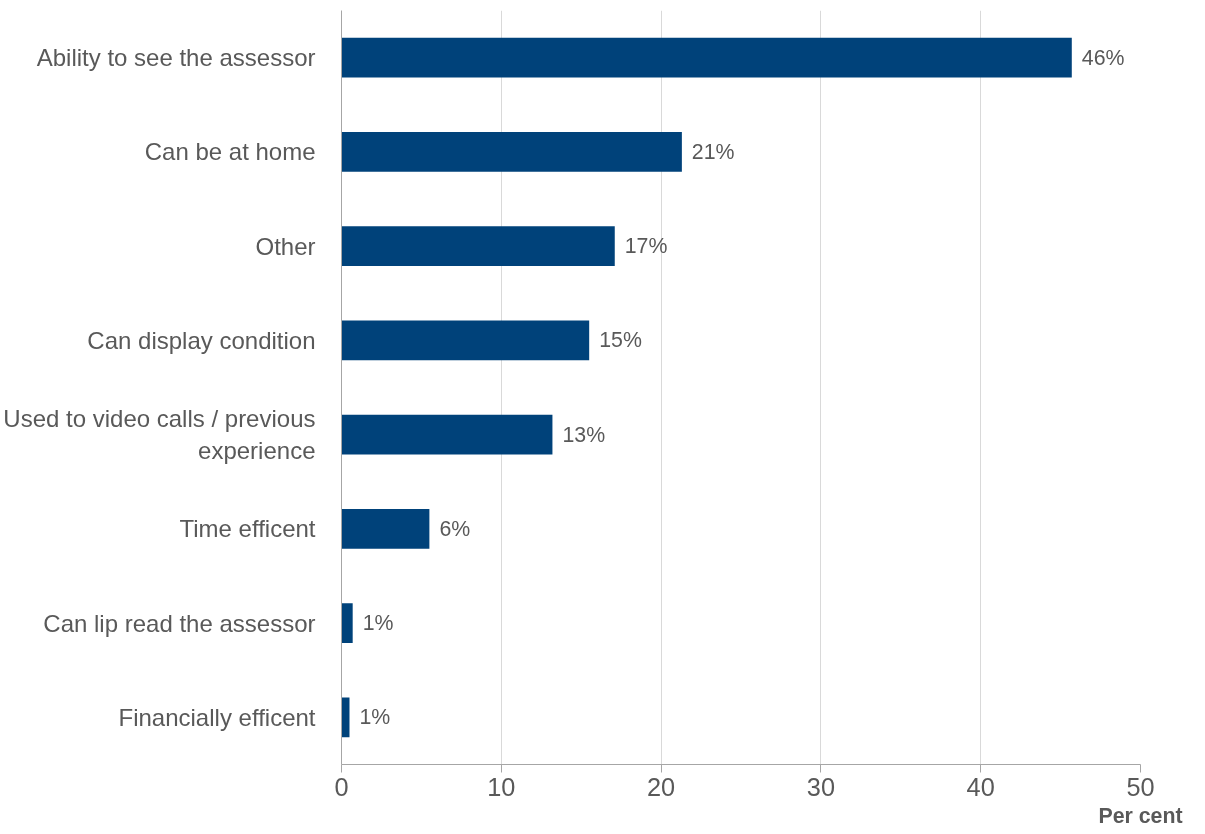 This screenshot has height=834, width=1205. I want to click on y-tick-label: Time efficent, so click(247, 529).